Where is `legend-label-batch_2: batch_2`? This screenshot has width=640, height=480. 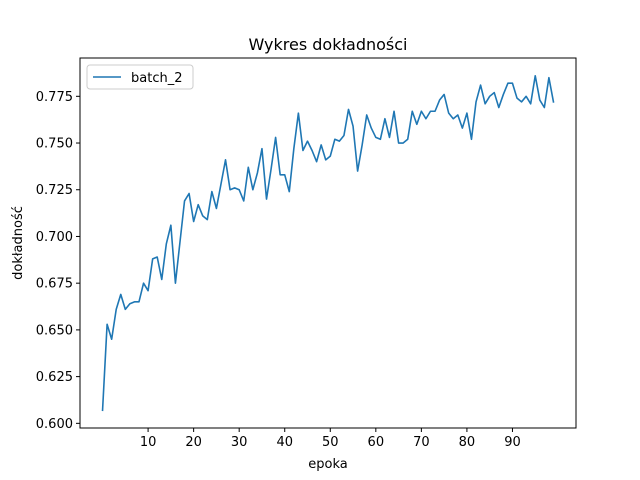 legend-label-batch_2: batch_2 is located at coordinates (156, 78).